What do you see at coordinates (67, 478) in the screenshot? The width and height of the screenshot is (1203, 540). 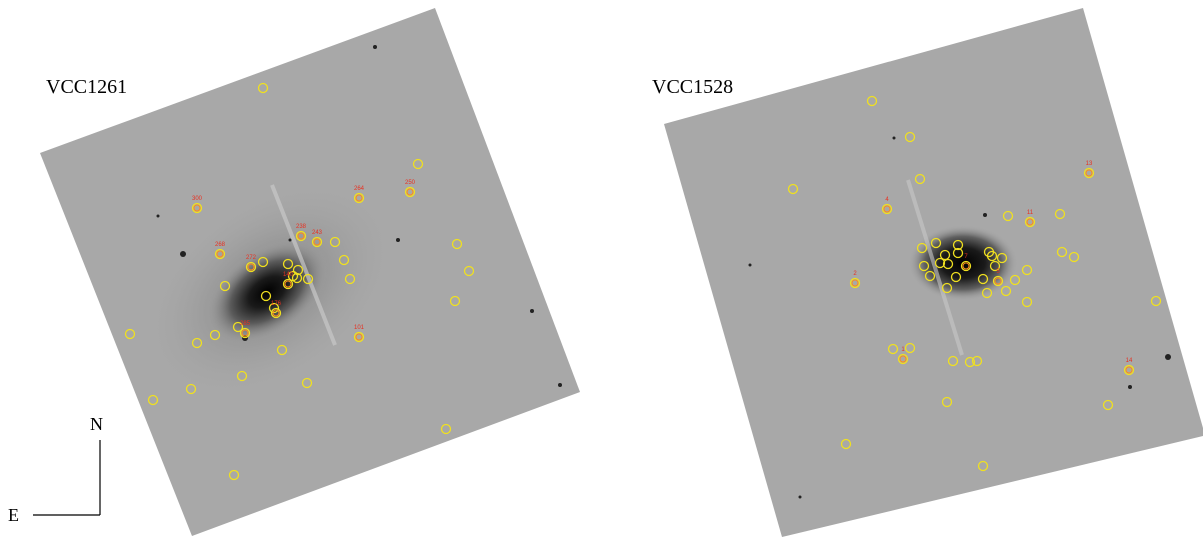 I see `compass-arrows` at bounding box center [67, 478].